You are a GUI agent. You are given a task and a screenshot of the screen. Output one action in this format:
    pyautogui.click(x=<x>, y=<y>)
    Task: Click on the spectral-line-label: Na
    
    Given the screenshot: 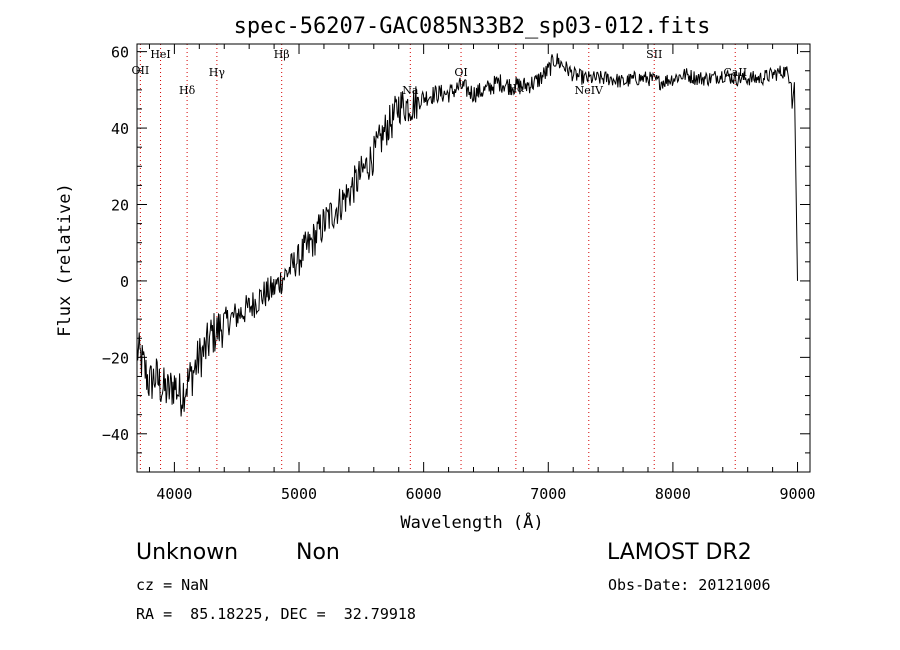 What is the action you would take?
    pyautogui.click(x=410, y=90)
    